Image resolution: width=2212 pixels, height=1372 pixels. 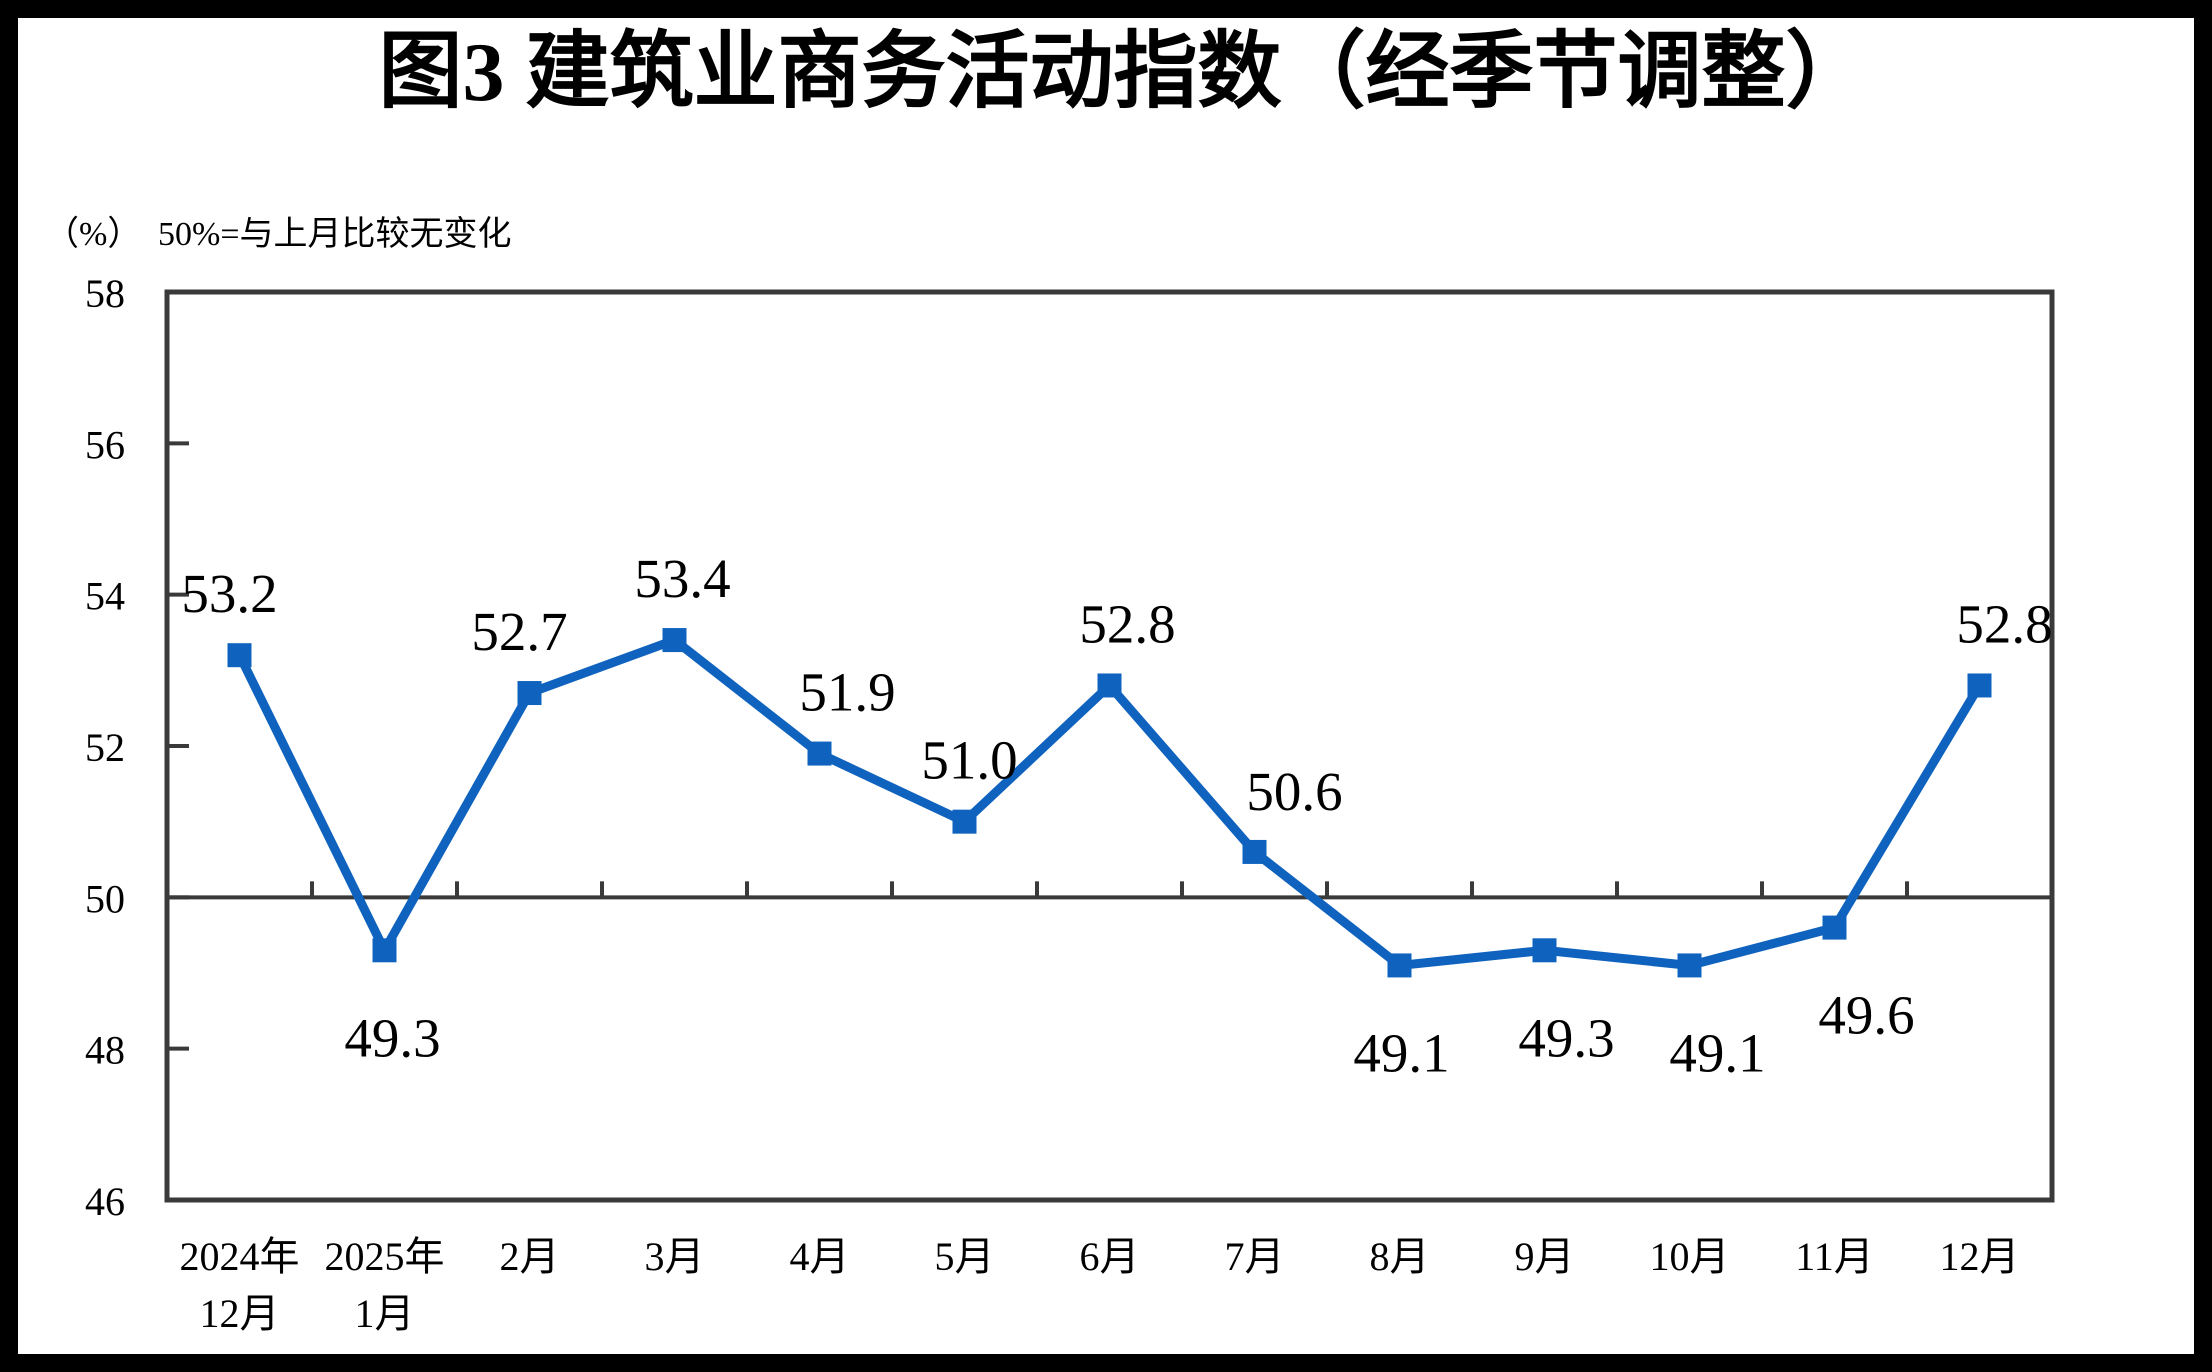 I want to click on chart-title: 图3 建筑业商务活动指数（经季节调整）, so click(x=1123, y=72).